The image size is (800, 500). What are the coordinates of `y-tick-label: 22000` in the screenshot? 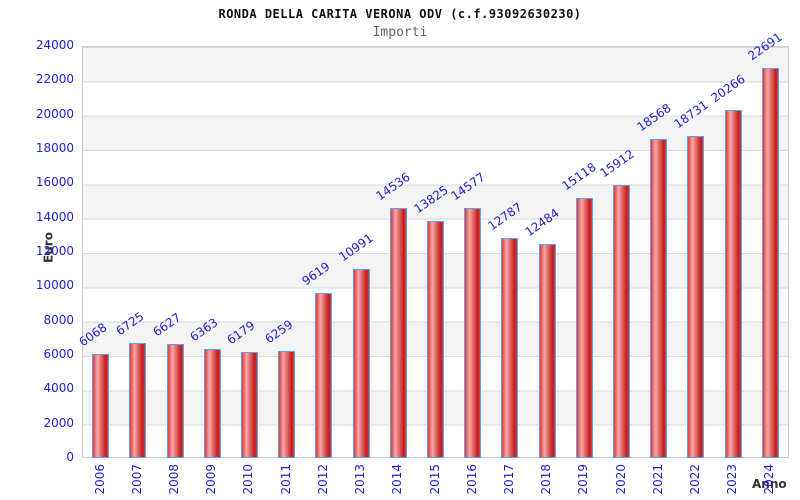 It's located at (54, 79).